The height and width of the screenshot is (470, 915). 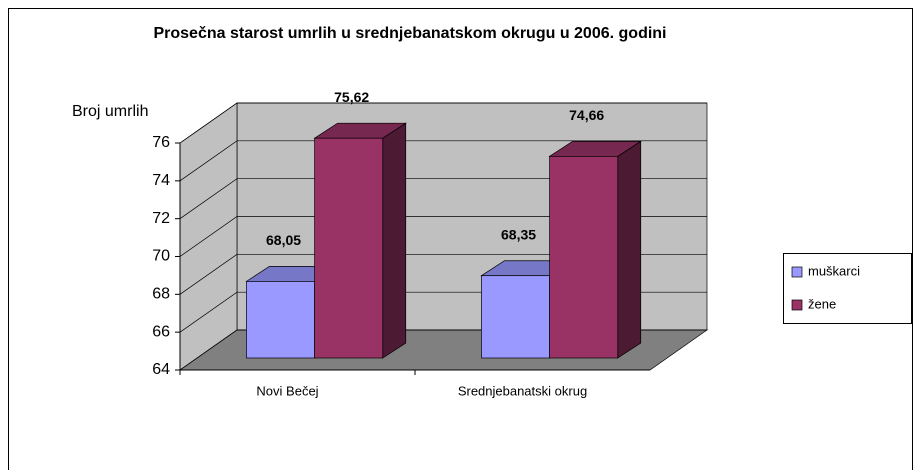 What do you see at coordinates (351, 97) in the screenshot?
I see `data-label: 75,62` at bounding box center [351, 97].